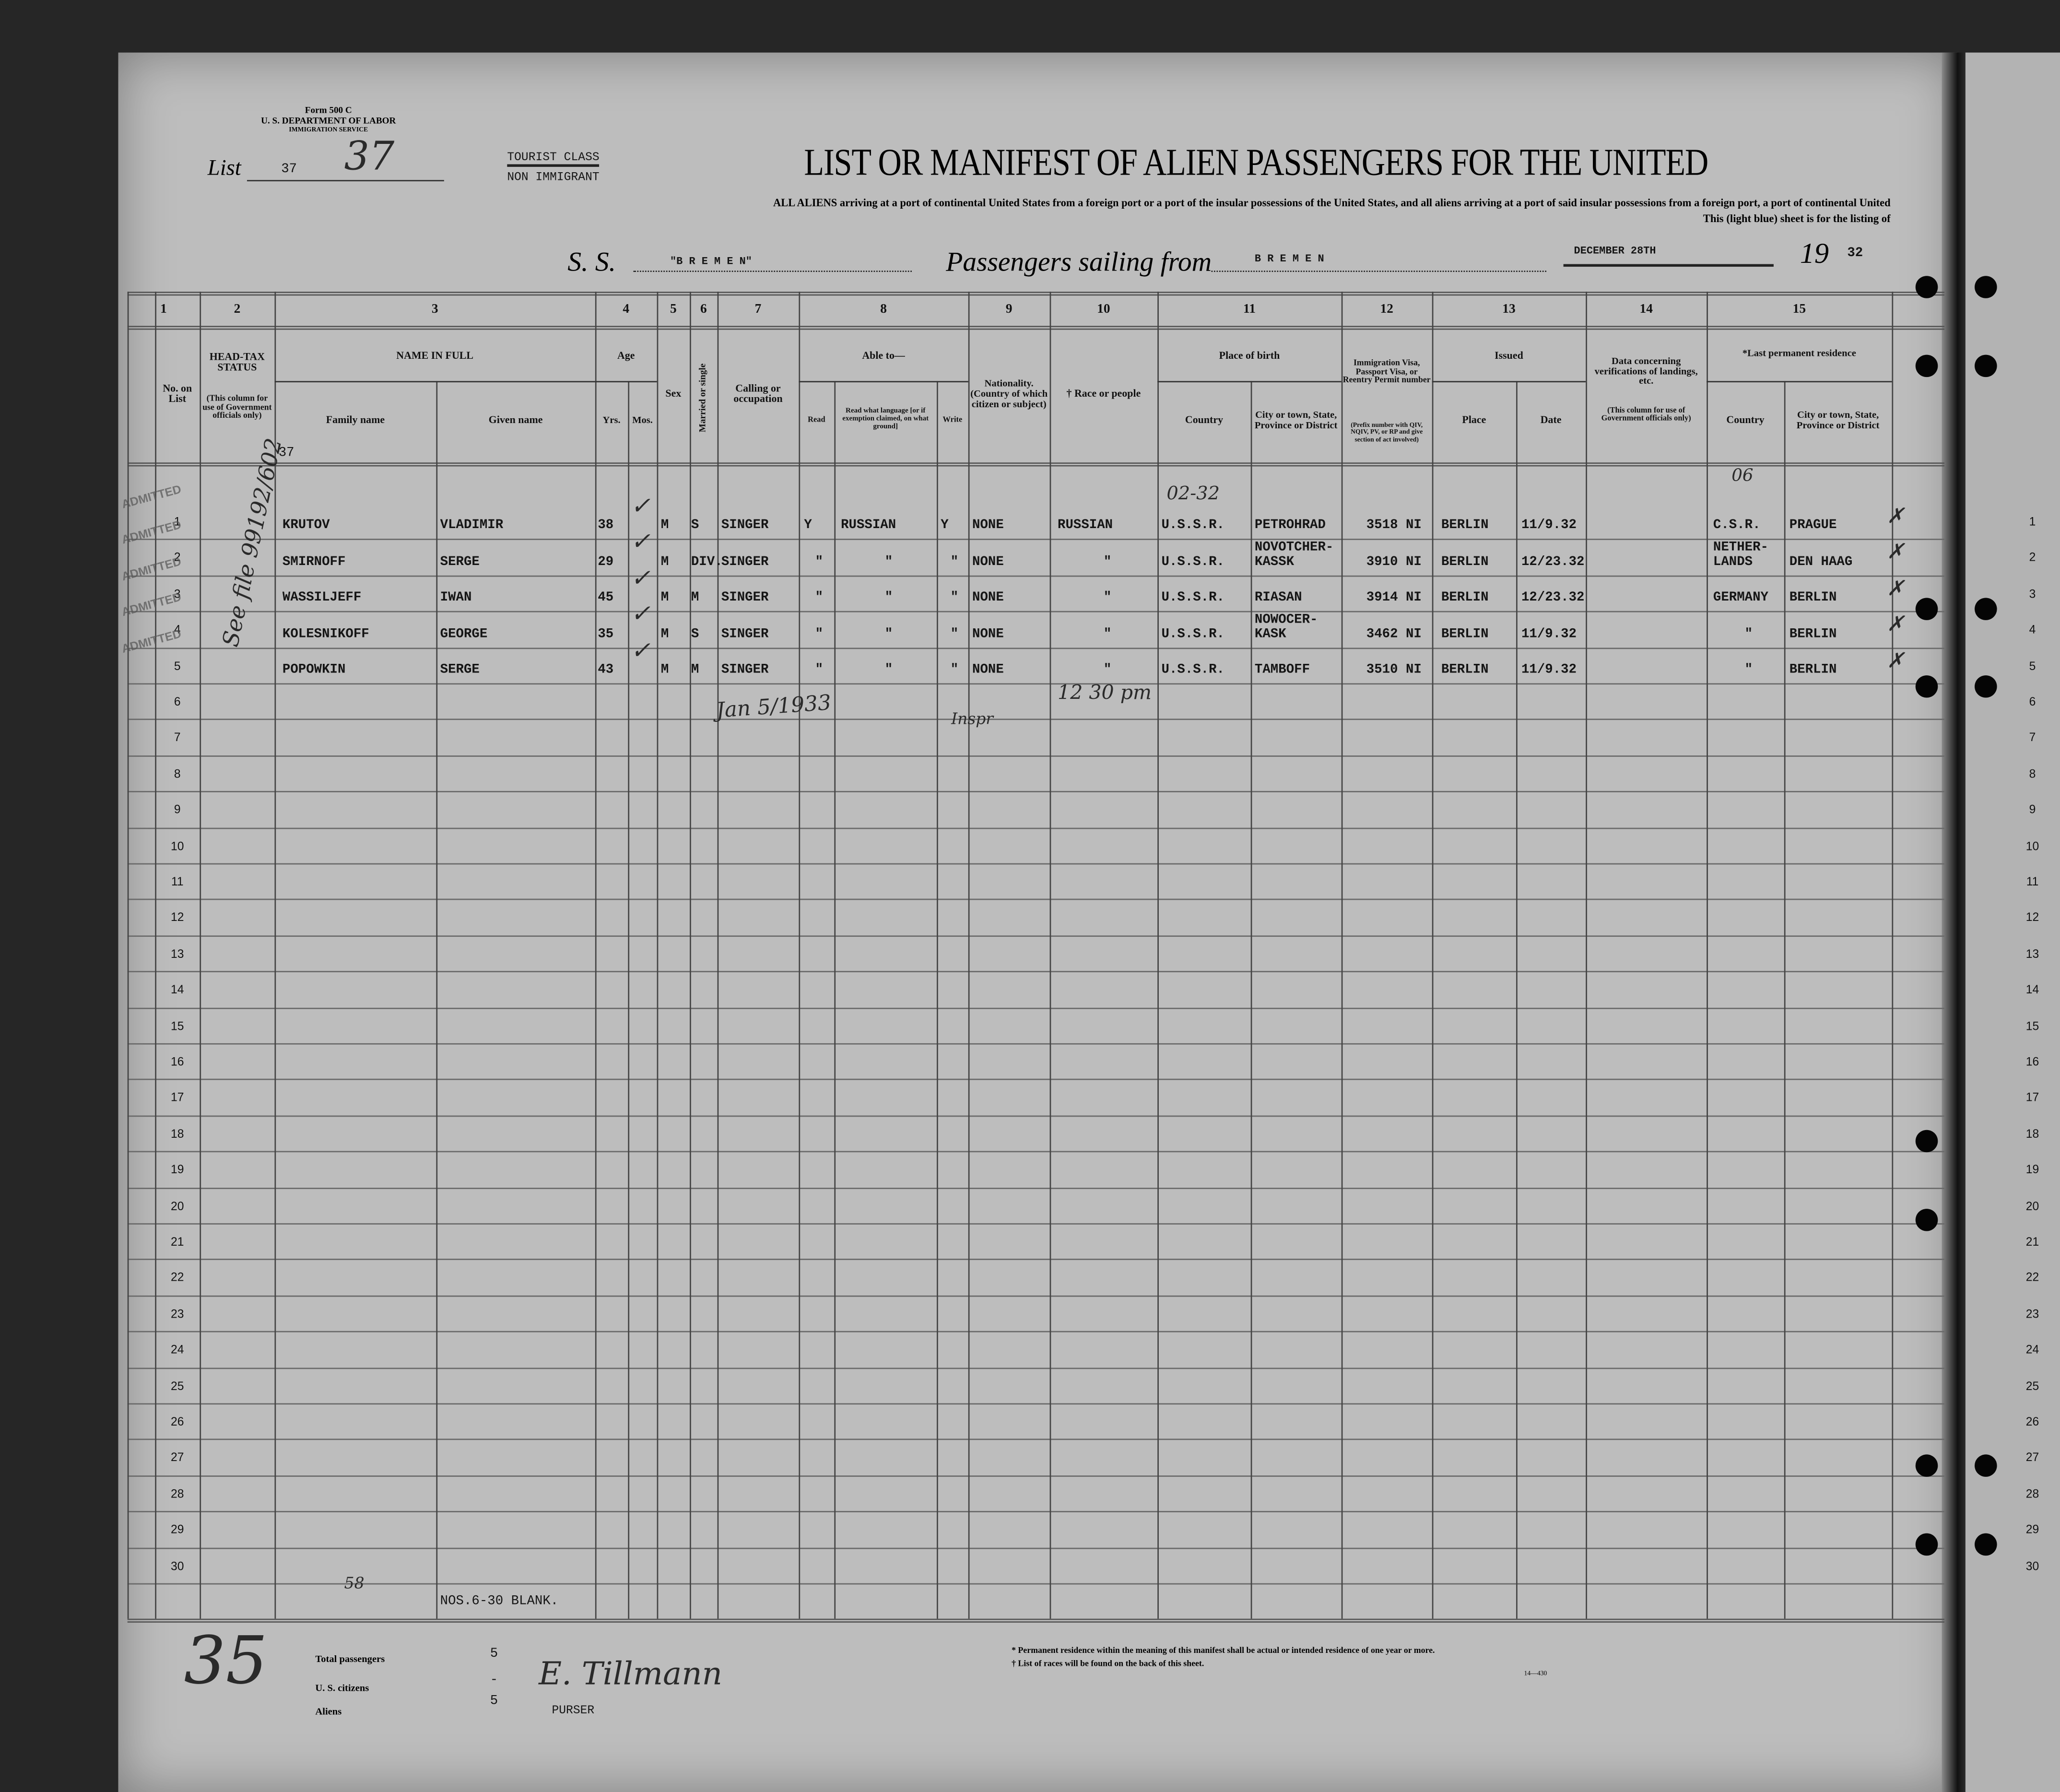  What do you see at coordinates (177, 630) in the screenshot?
I see `row-number: 4` at bounding box center [177, 630].